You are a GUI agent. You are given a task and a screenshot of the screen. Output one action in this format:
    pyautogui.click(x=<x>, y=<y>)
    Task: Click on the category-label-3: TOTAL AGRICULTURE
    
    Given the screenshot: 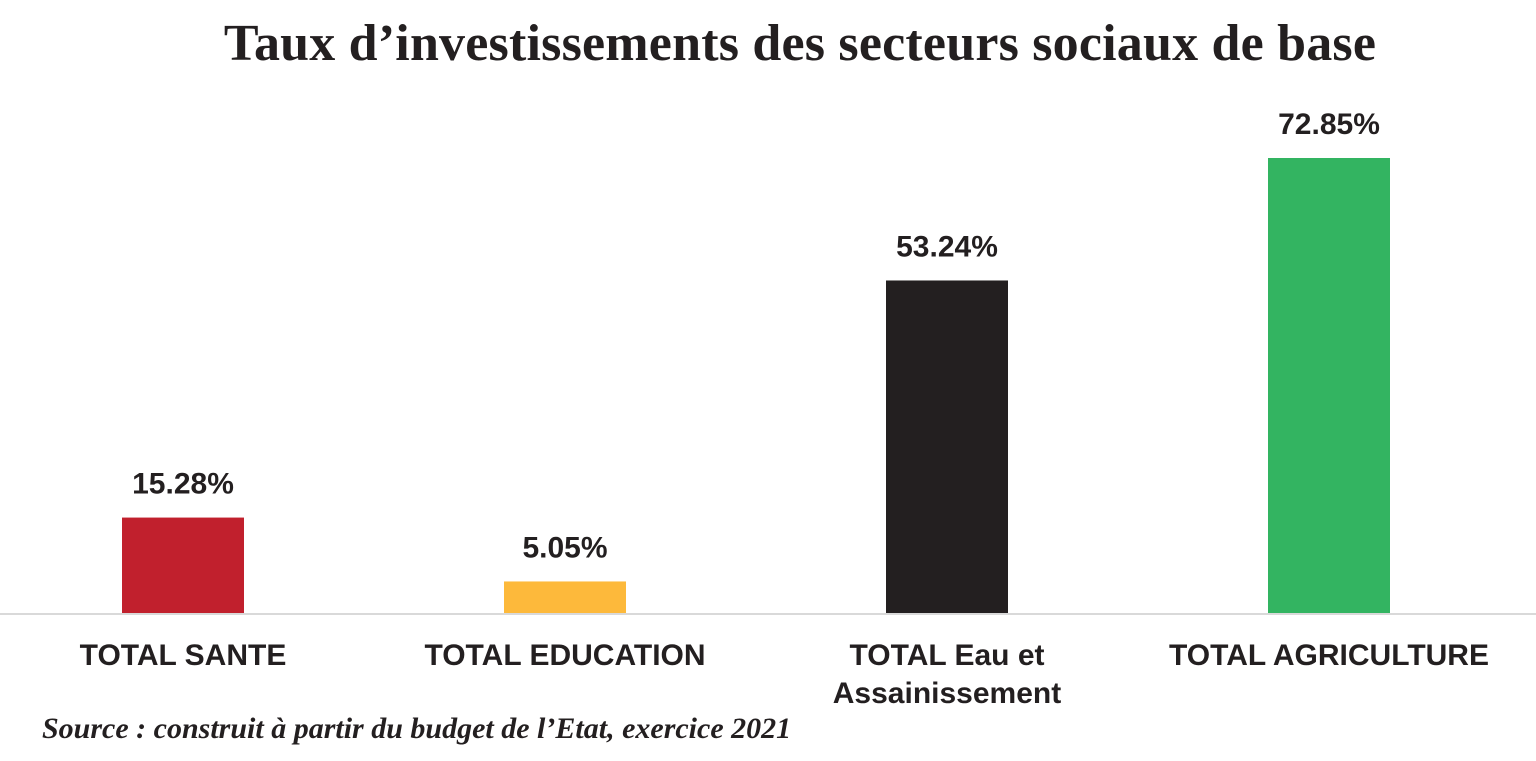 What is the action you would take?
    pyautogui.click(x=1329, y=655)
    